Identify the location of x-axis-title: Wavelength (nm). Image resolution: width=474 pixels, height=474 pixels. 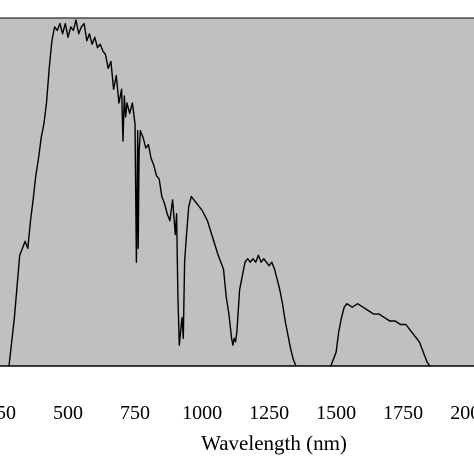
(274, 443).